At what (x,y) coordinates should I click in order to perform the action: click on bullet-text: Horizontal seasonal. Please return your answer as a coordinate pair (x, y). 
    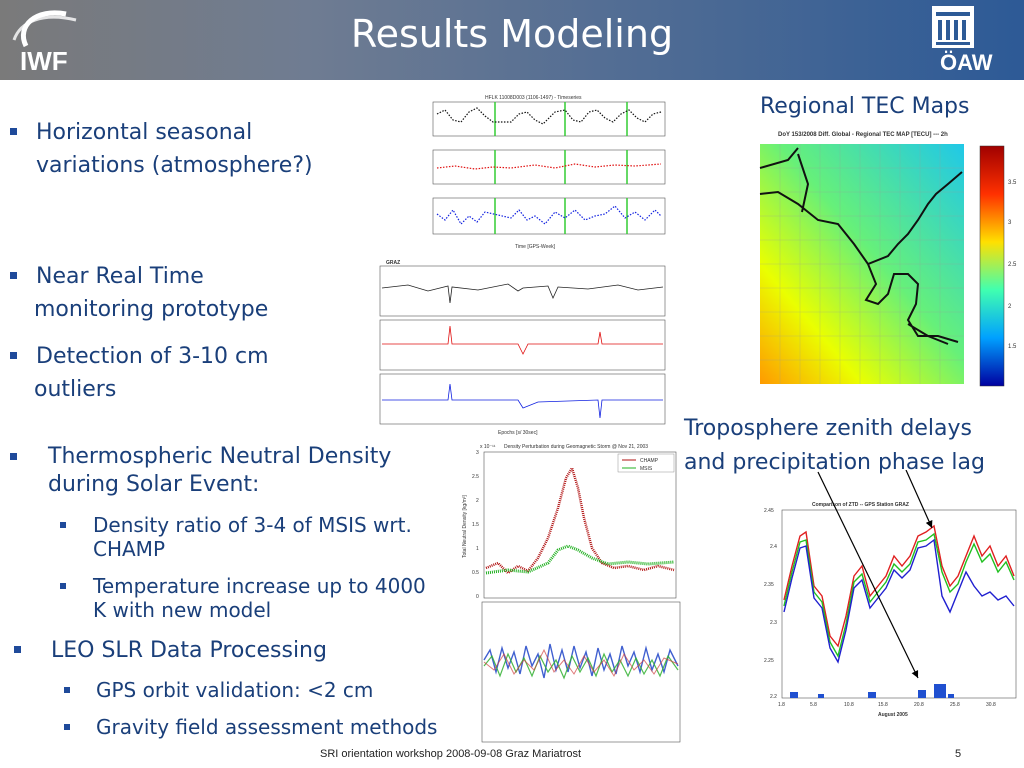
    Looking at the image, I should click on (144, 132).